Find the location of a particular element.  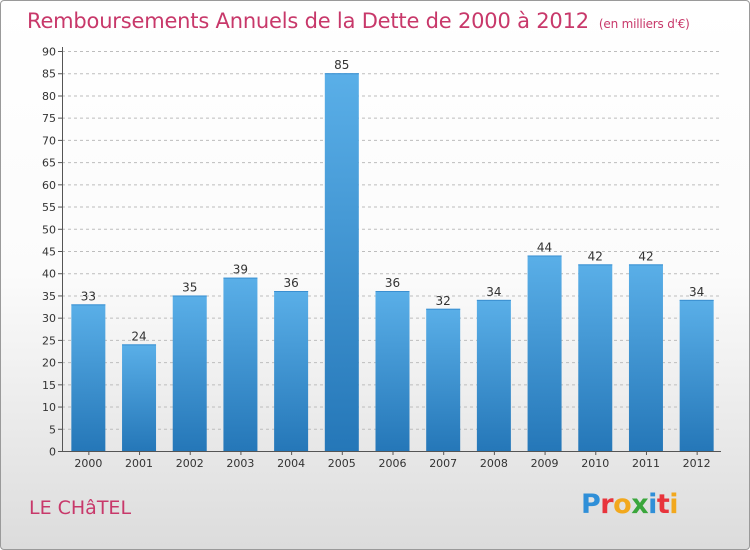

proxiti-logo: Proxiti is located at coordinates (630, 504).